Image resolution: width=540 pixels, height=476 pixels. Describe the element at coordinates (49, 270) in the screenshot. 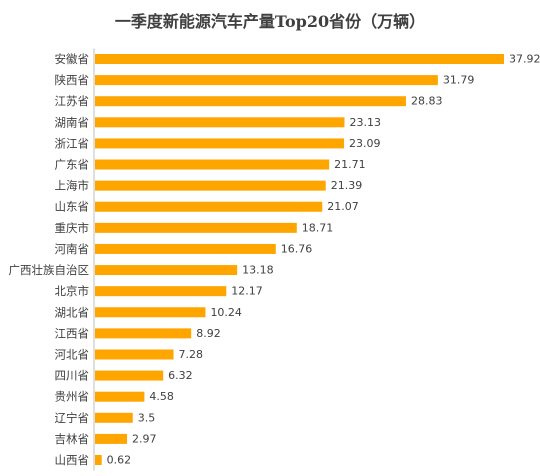

I see `category-label: 广西壮族自治区` at that location.